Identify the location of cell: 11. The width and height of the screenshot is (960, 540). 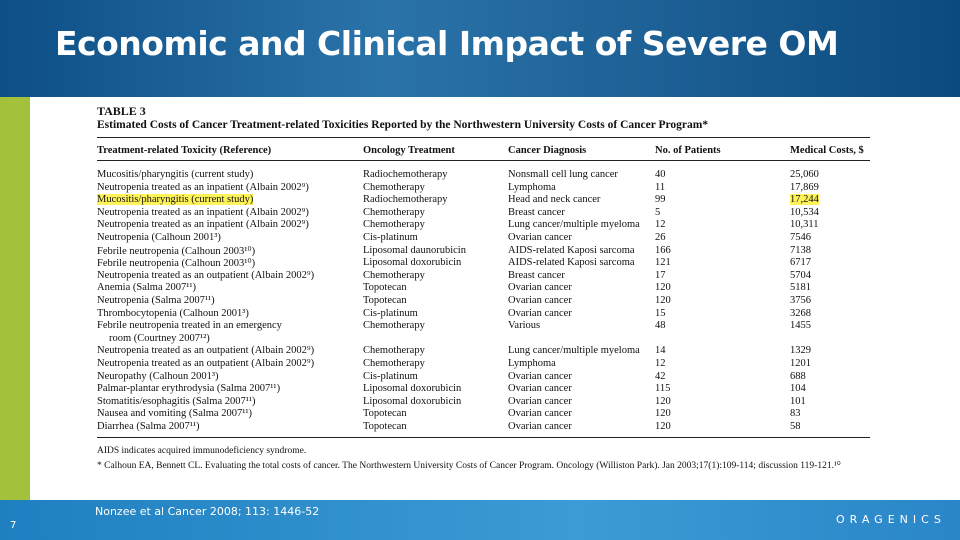
(660, 187).